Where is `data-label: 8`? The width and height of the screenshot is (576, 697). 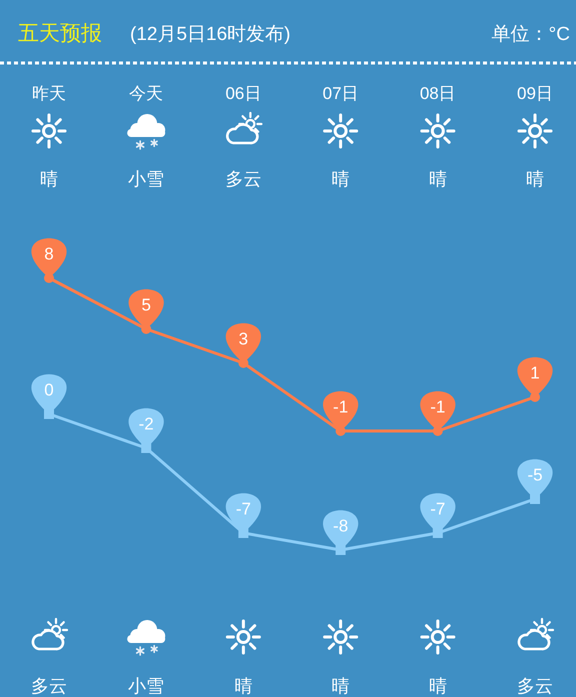 data-label: 8 is located at coordinates (49, 254).